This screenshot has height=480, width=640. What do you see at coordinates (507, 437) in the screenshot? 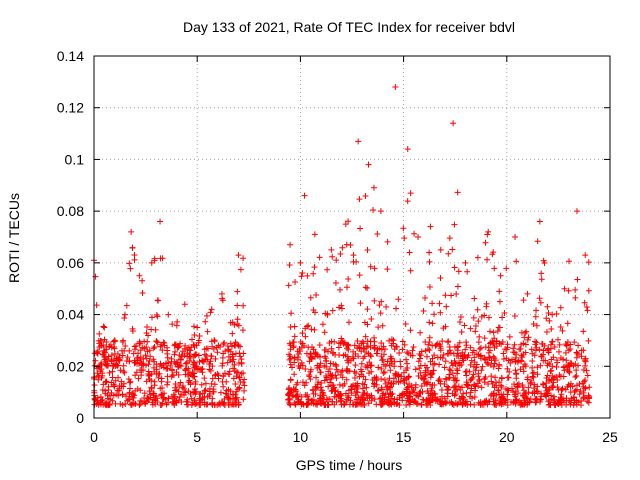
I see `x-tick-label: 20` at bounding box center [507, 437].